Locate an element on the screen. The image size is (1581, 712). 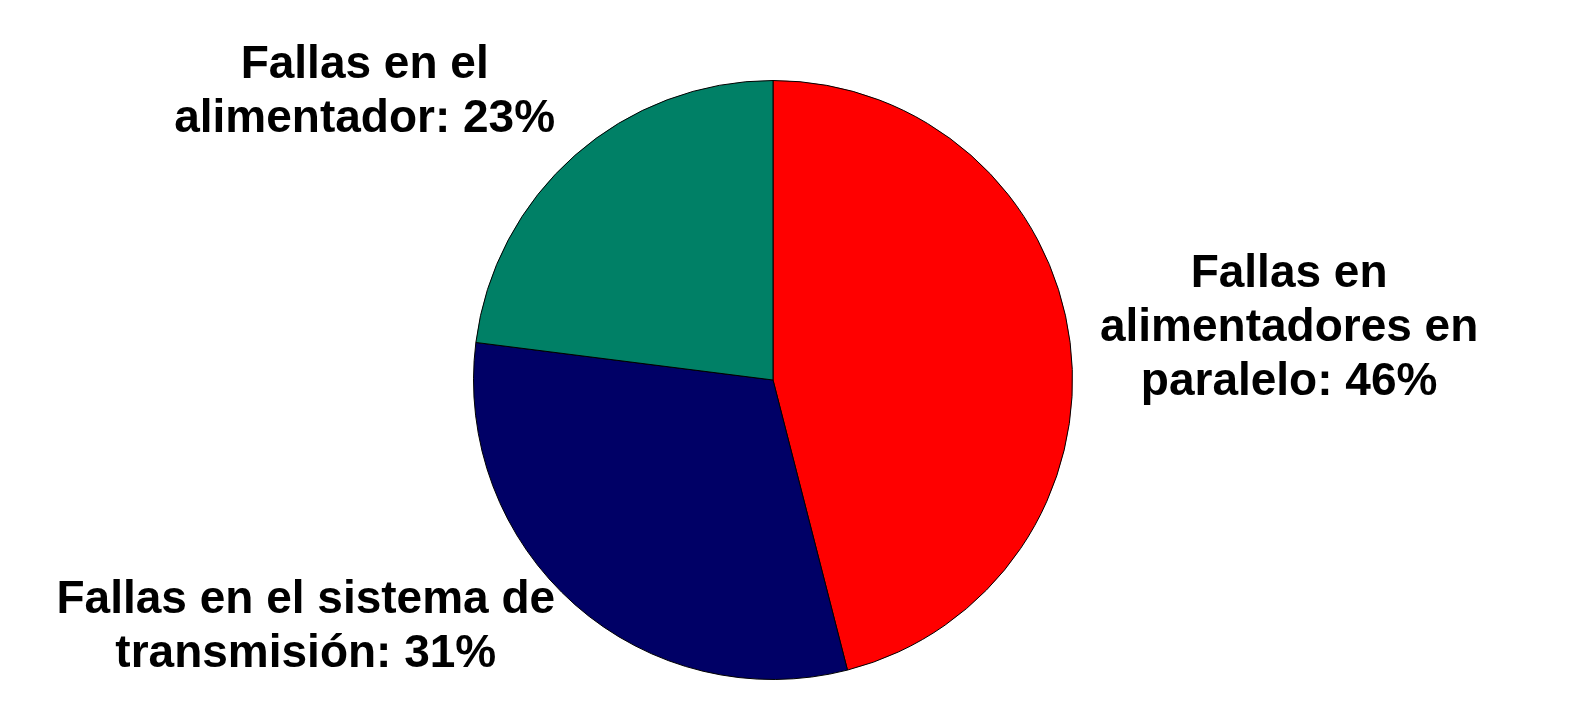
slice-label: Fallas en el alimentador: 23% is located at coordinates (365, 89).